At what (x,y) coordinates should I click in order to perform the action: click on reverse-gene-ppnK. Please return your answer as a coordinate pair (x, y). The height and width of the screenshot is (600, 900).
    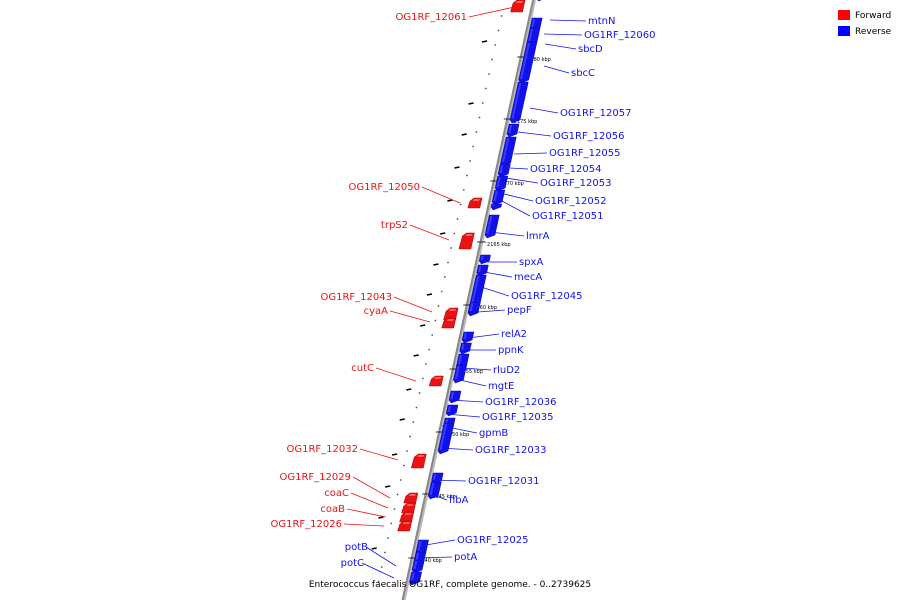
    Looking at the image, I should click on (465, 348).